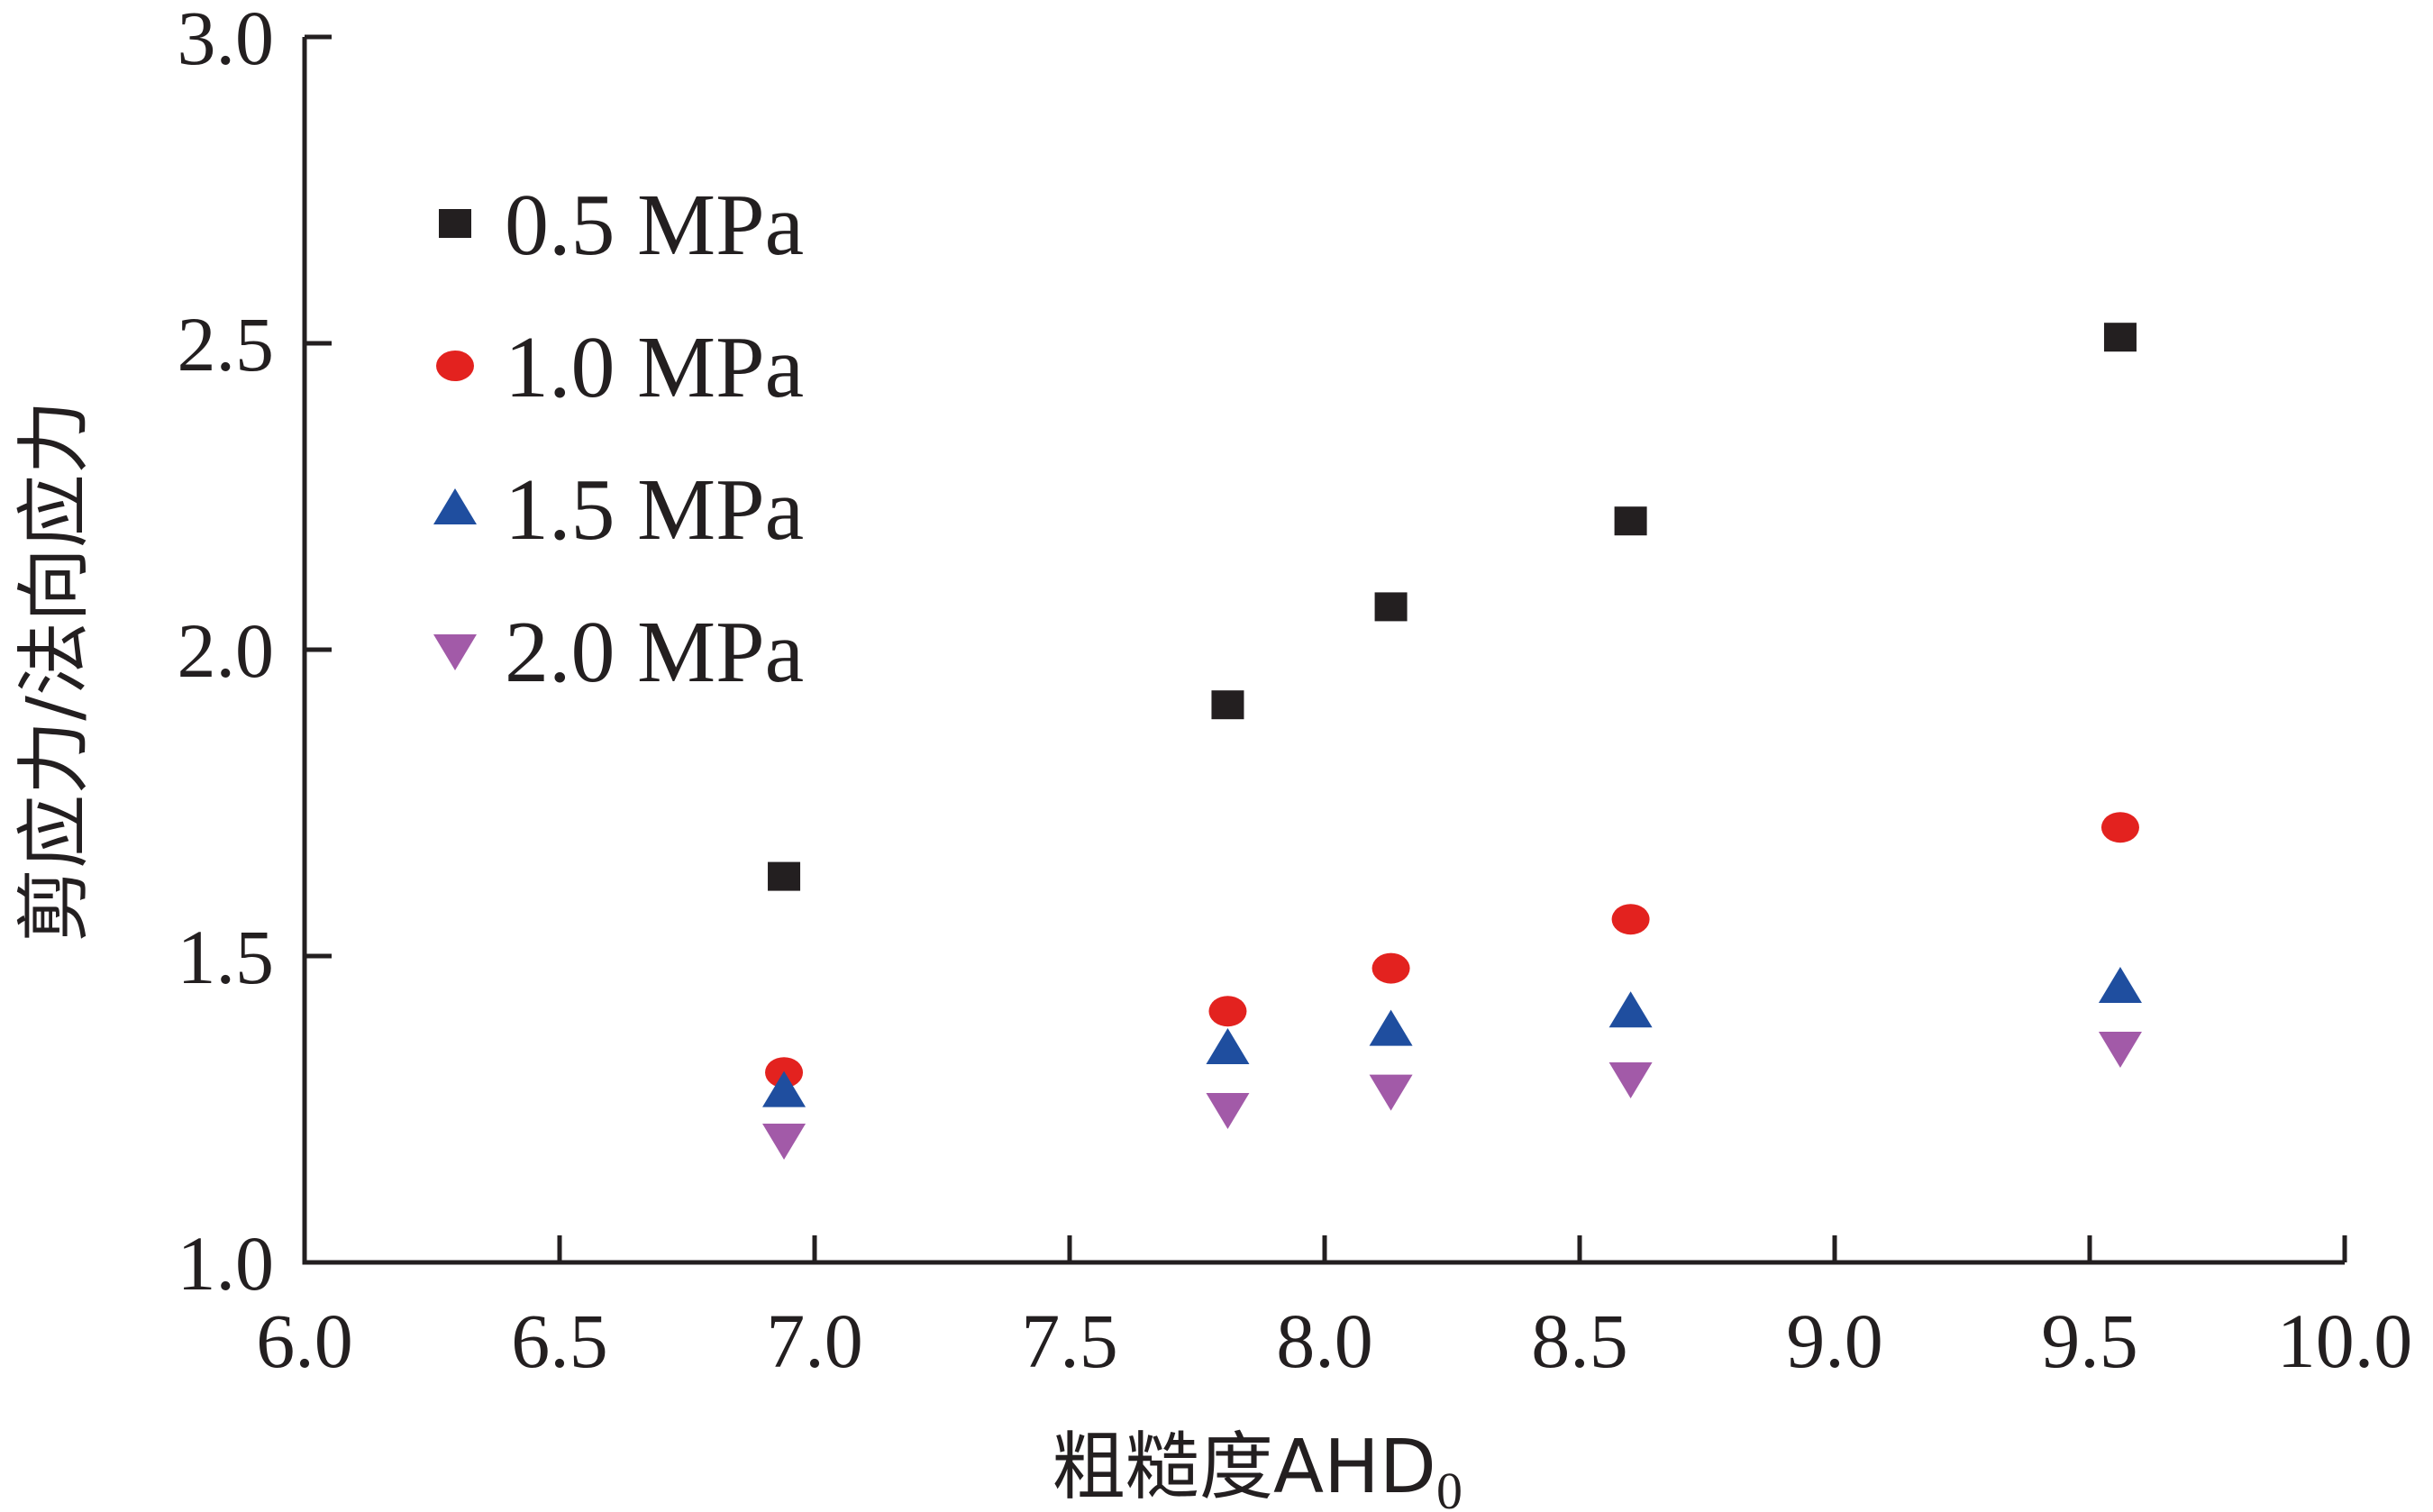  I want to click on x-tick-label: 10.0, so click(2345, 1341).